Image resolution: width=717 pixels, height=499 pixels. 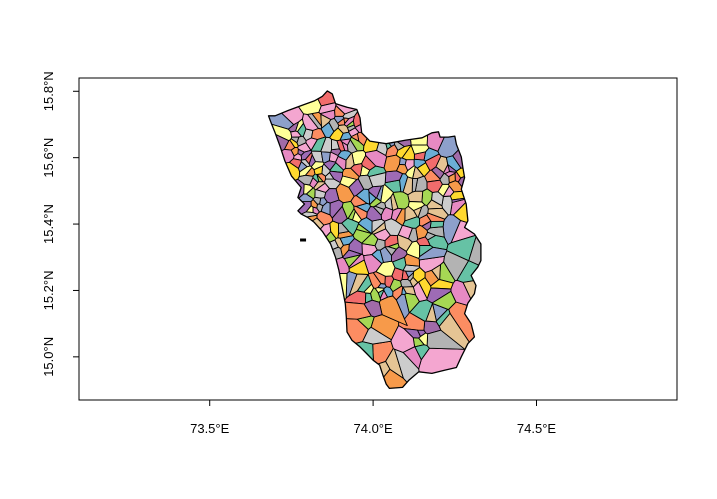 What do you see at coordinates (60, 224) in the screenshot?
I see `y-axis: 15.0°N 15.2°N 15.4°N 15.6°N 15.8°N` at bounding box center [60, 224].